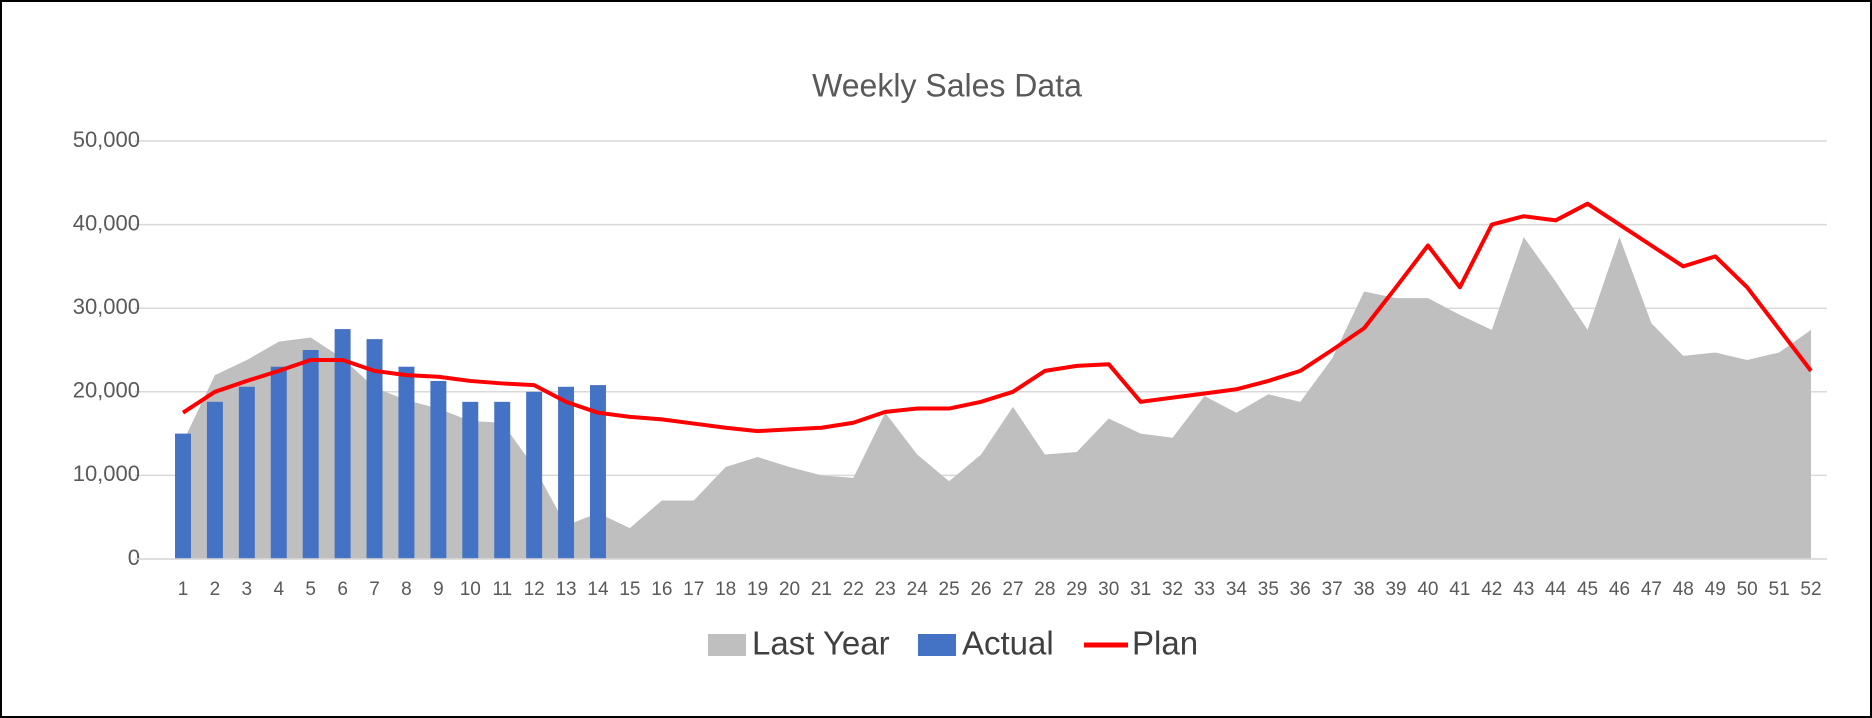 This screenshot has height=718, width=1872. What do you see at coordinates (980, 589) in the screenshot?
I see `x-tick-label: 26` at bounding box center [980, 589].